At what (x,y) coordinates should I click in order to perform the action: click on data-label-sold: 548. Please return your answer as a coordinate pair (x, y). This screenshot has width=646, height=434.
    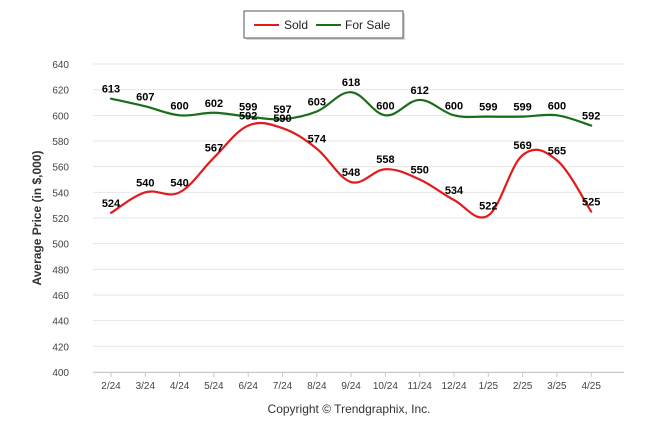
    Looking at the image, I should click on (351, 173).